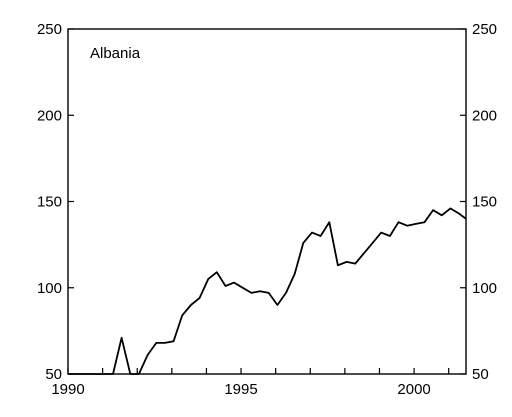 This screenshot has width=512, height=417. Describe the element at coordinates (484, 115) in the screenshot. I see `y-tick-label-right: 200` at that location.